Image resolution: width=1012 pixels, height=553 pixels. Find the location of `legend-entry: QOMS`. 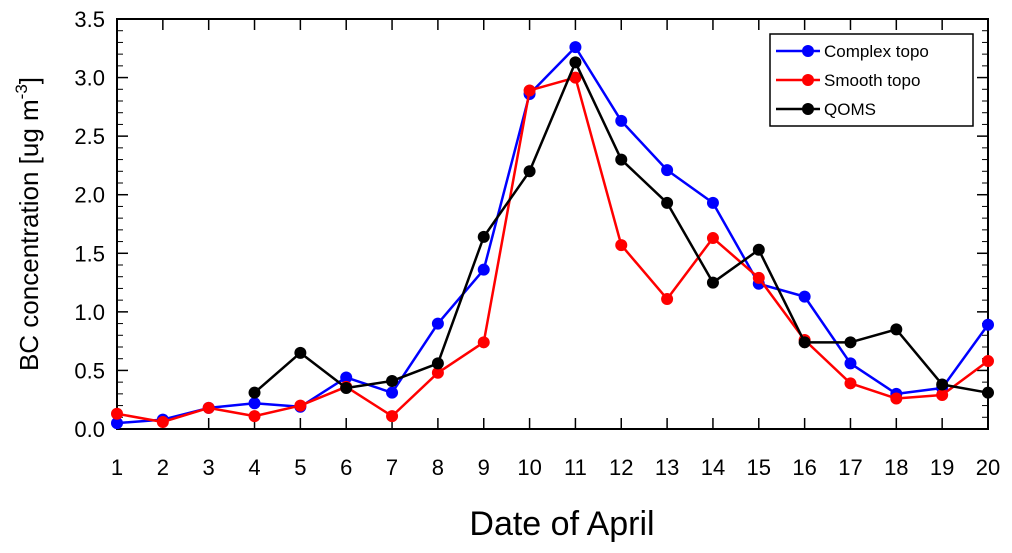

legend-entry: QOMS is located at coordinates (826, 109).